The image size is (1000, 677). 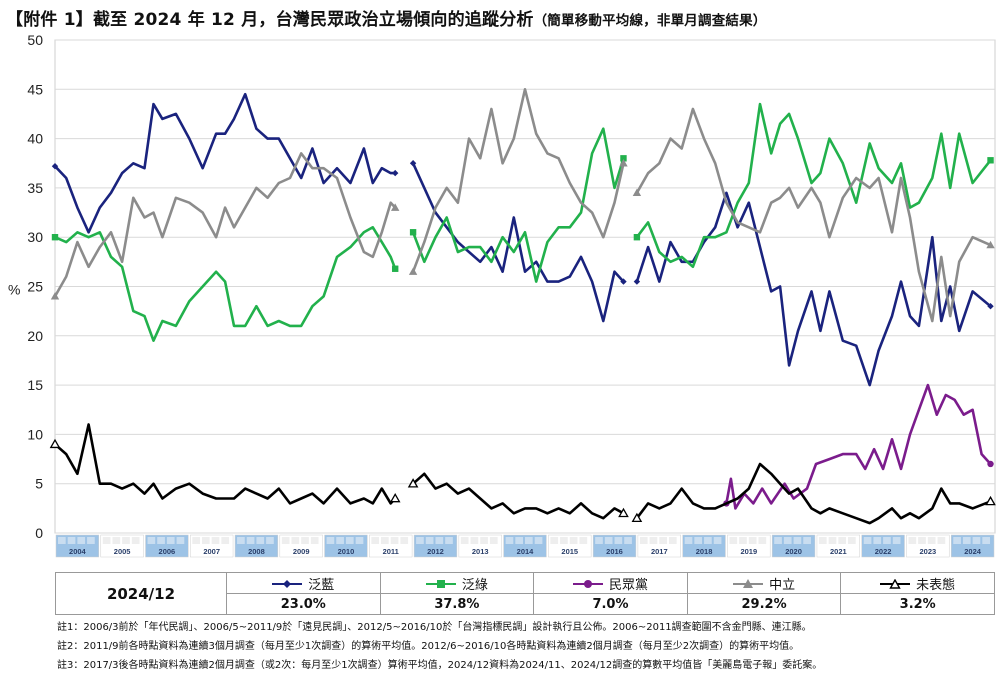 I want to click on series-marker-4-seg1-end, so click(x=623, y=512).